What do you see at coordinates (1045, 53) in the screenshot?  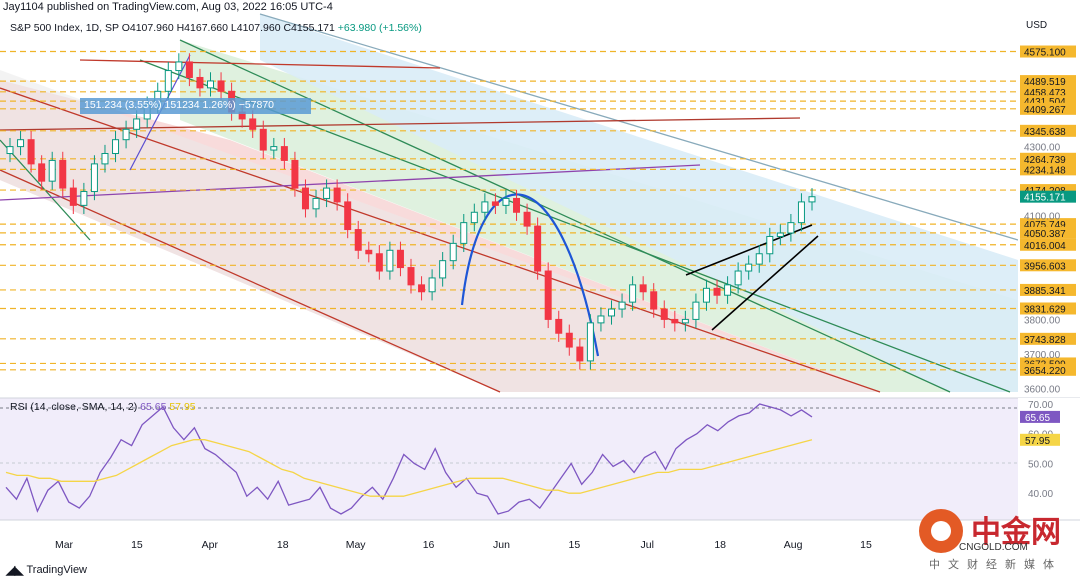 I see `level-label: 4575.100` at bounding box center [1045, 53].